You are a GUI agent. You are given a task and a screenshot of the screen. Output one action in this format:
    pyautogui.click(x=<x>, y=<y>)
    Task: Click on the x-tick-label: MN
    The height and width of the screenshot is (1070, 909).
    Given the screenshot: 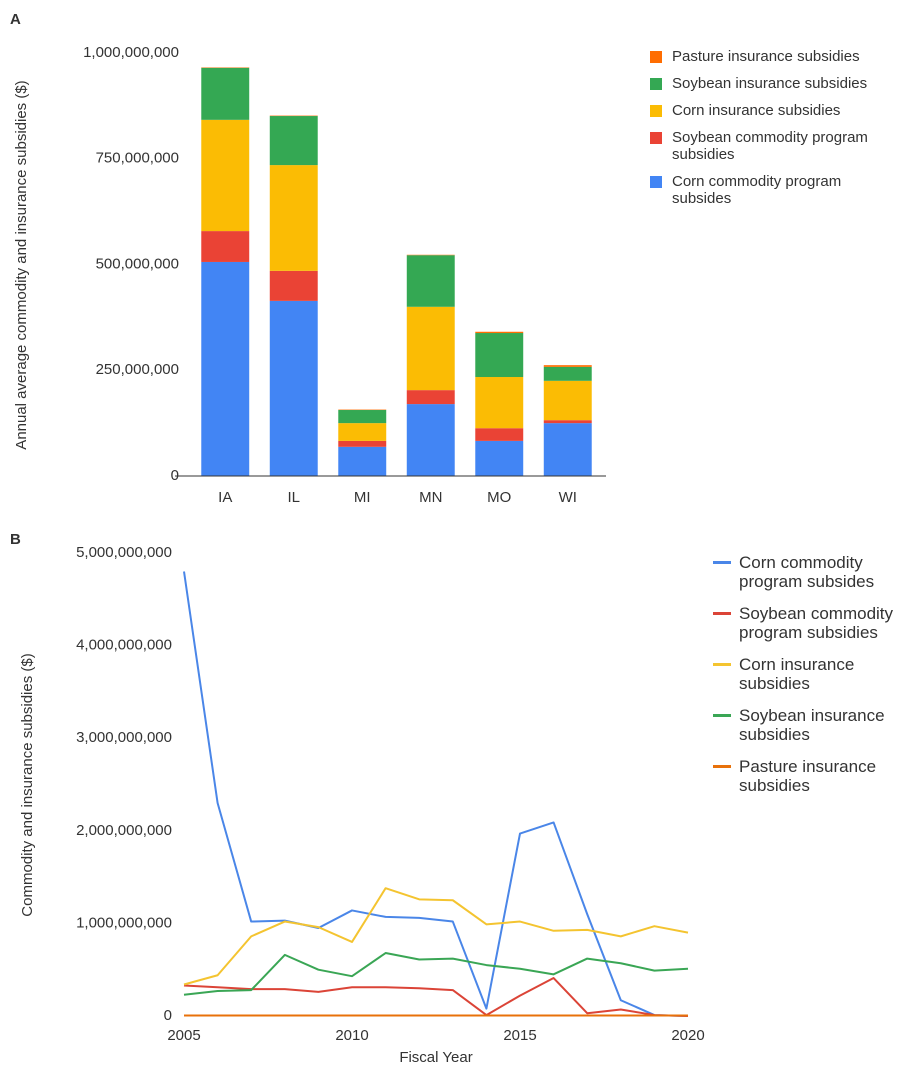 What is the action you would take?
    pyautogui.click(x=430, y=497)
    